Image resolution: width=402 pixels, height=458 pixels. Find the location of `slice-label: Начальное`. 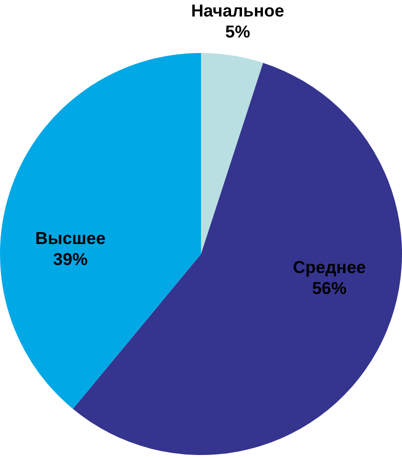

slice-label: Начальное is located at coordinates (237, 10).